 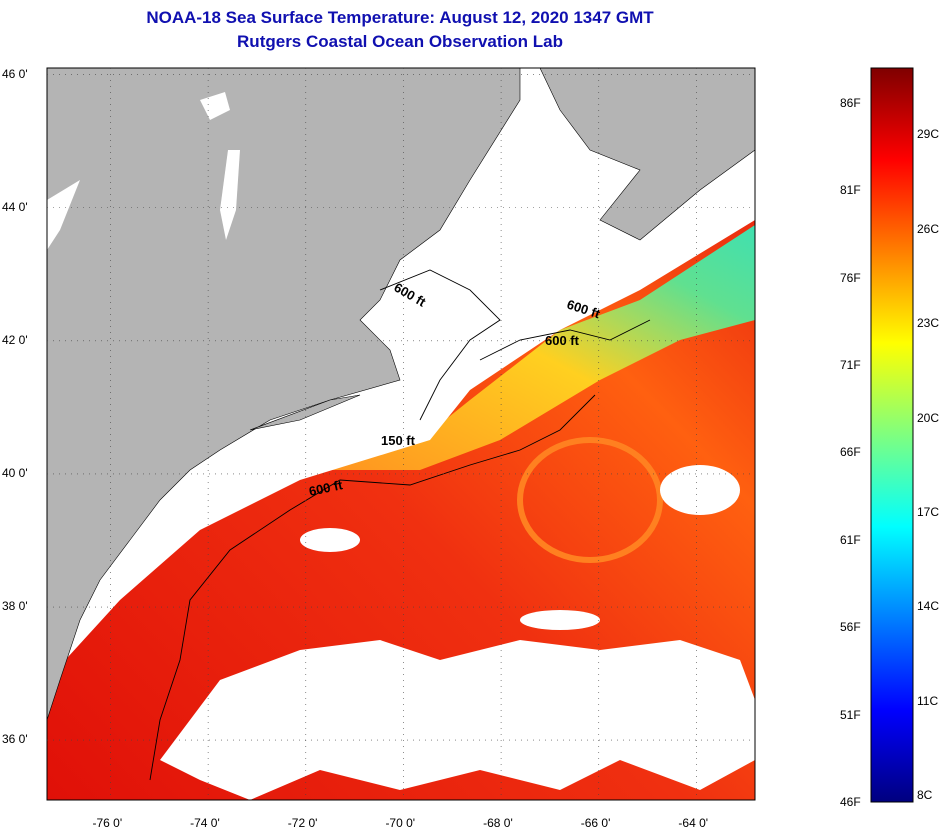 I want to click on colorbar-c-label: 11C, so click(x=928, y=700).